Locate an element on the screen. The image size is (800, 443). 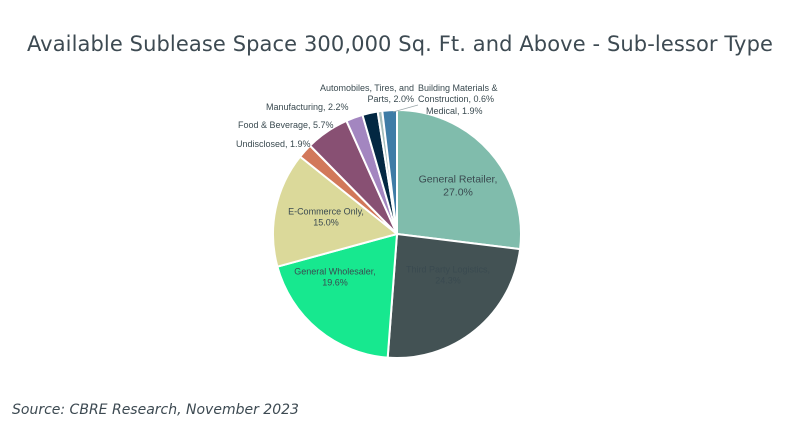
slice-label-line: Construction, 0.6% is located at coordinates (456, 99).